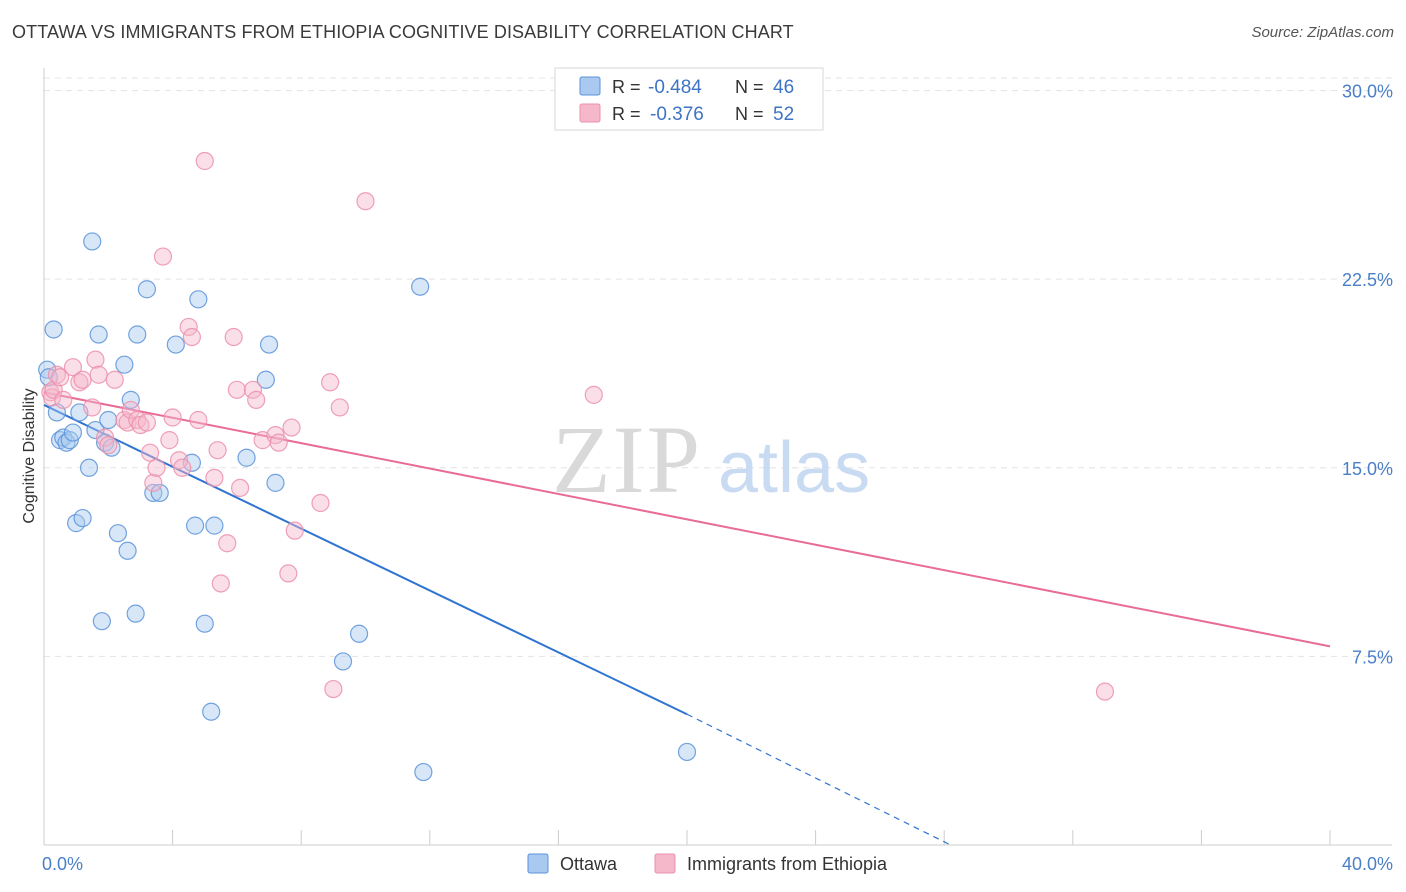  Describe the element at coordinates (675, 87) in the screenshot. I see `legend-r-value-ottawa: -0.484` at that location.